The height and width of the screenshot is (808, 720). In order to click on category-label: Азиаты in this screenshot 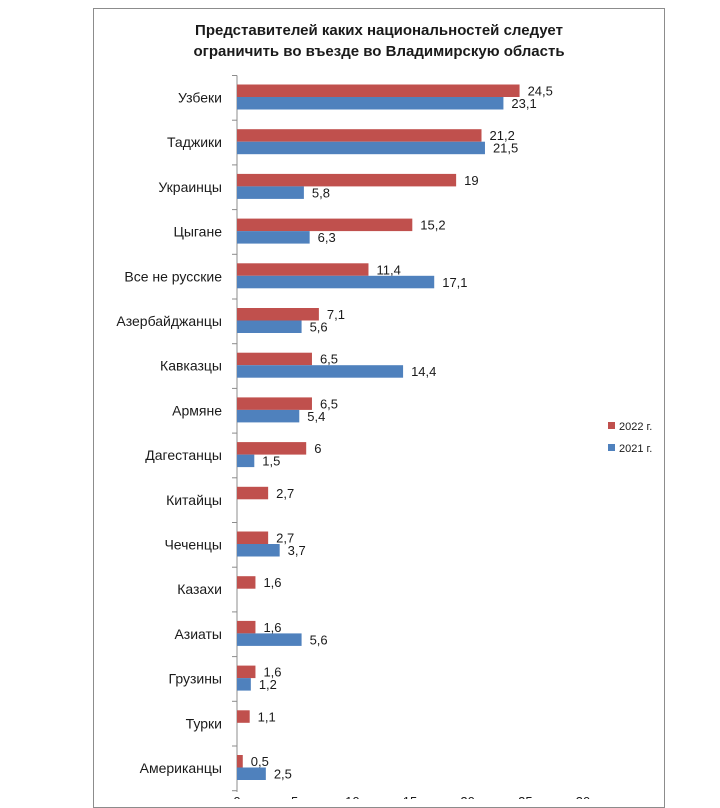, I will do `click(198, 634)`.